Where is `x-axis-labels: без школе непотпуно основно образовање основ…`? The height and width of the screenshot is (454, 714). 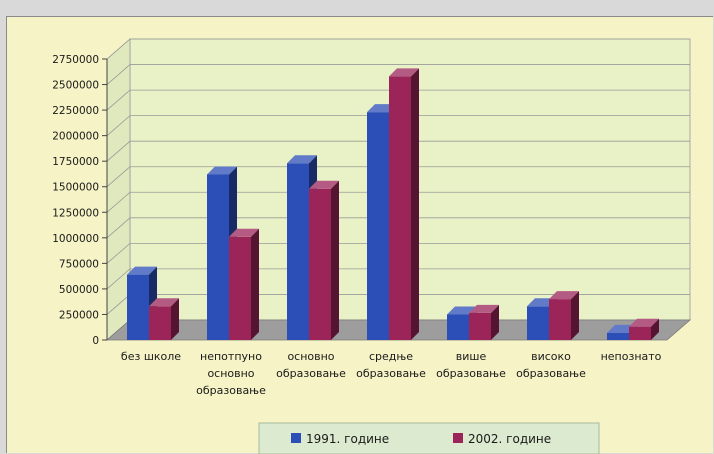
x-axis-labels: без школе непотпуно основно образовање основ… is located at coordinates (391, 373).